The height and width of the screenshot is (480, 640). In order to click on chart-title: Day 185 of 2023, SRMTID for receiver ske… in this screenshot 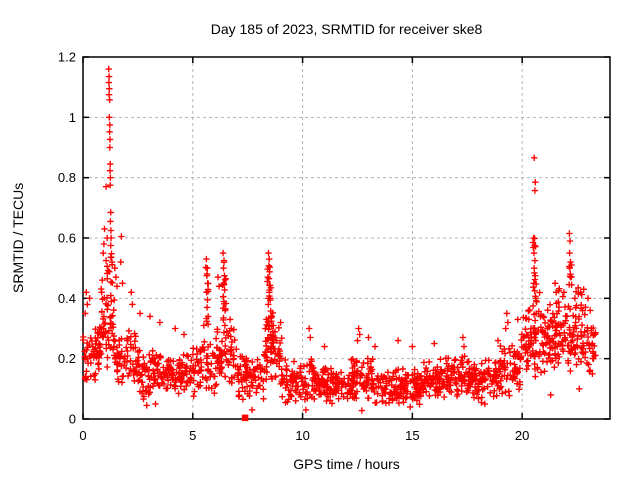, I will do `click(346, 29)`.